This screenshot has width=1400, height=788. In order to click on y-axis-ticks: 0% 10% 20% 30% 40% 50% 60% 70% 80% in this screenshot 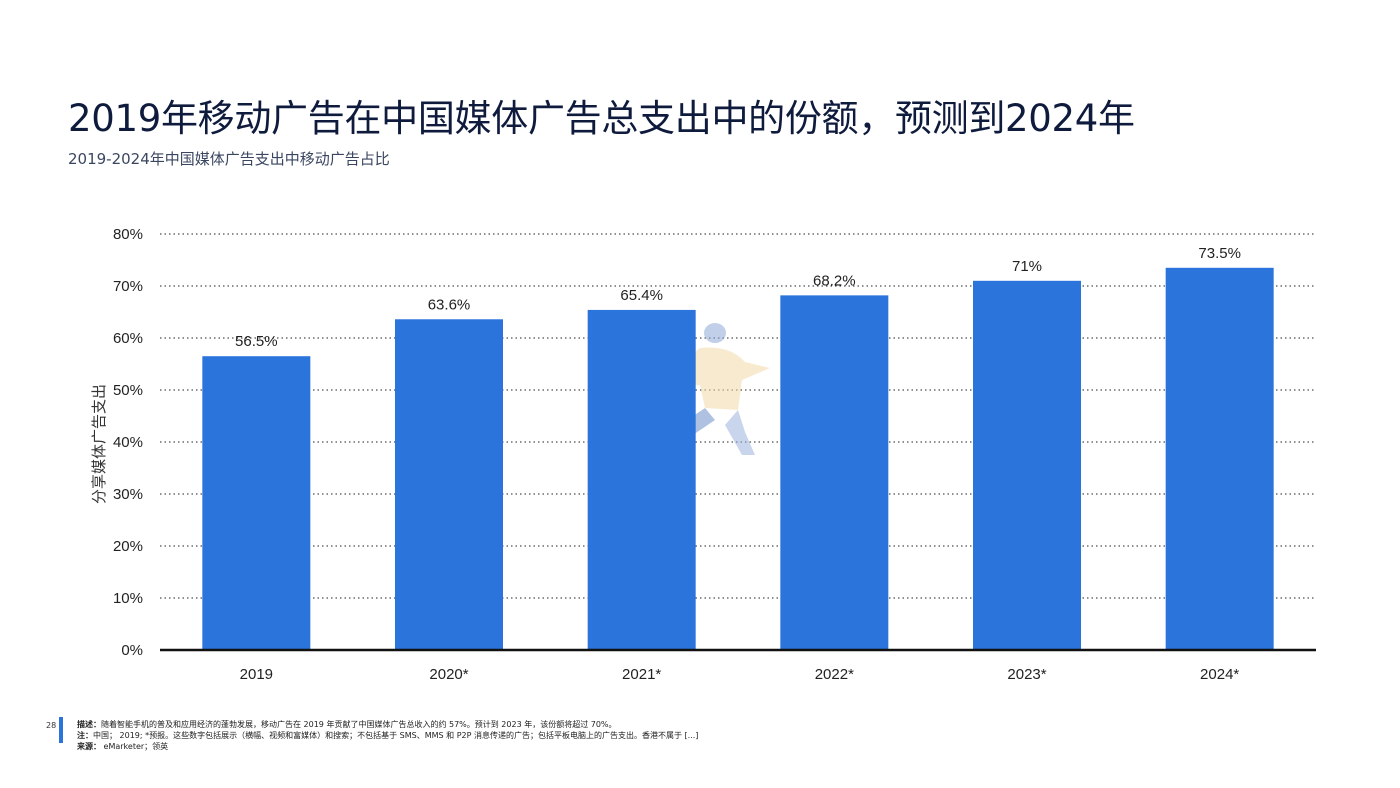, I will do `click(128, 442)`.